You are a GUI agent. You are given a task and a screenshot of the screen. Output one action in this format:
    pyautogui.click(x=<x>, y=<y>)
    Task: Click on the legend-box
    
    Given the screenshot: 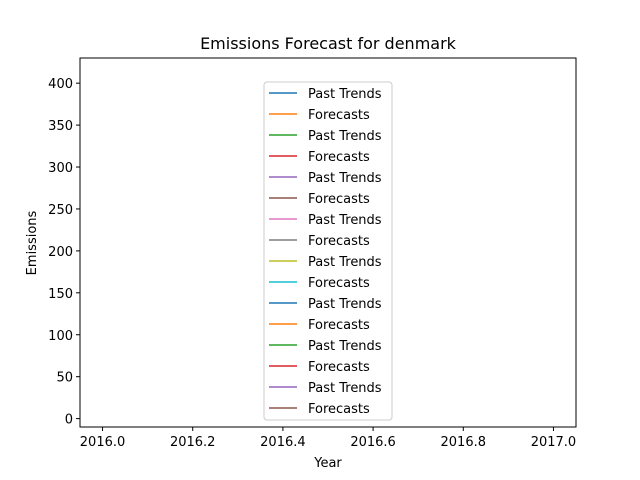 What is the action you would take?
    pyautogui.click(x=328, y=251)
    